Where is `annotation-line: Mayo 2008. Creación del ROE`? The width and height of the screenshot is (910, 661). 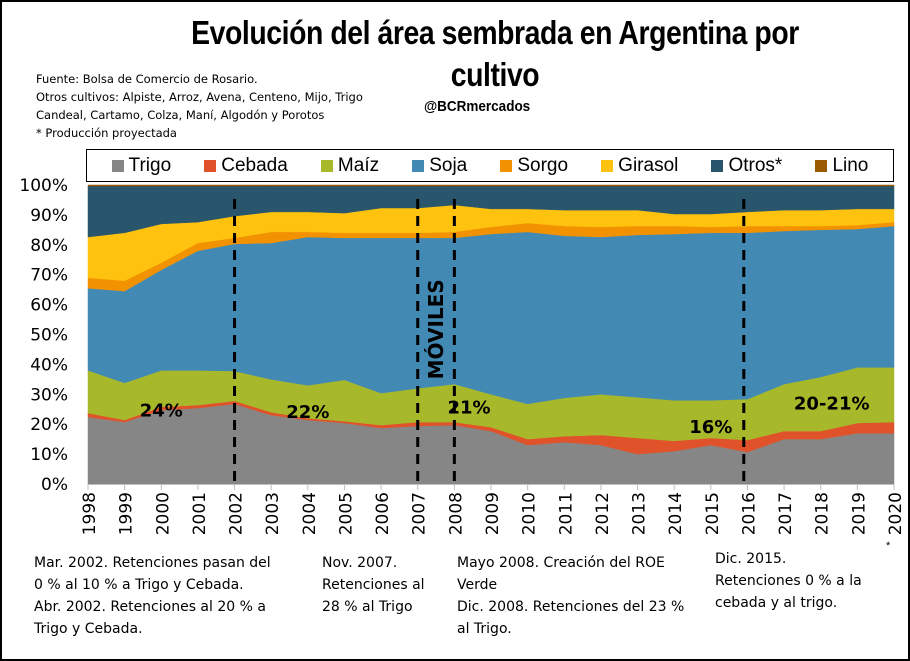 annotation-line: Mayo 2008. Creación del ROE is located at coordinates (561, 563).